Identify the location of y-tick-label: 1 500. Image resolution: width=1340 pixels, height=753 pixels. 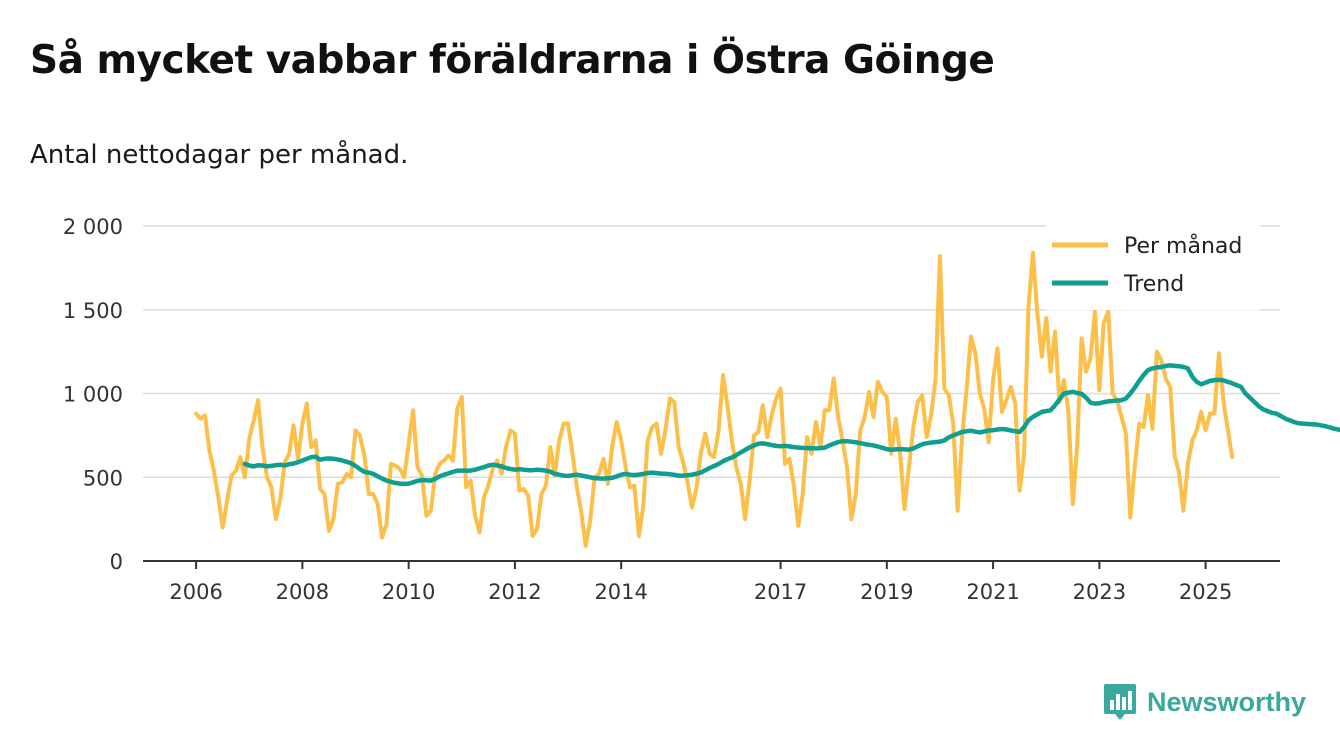
(93, 311).